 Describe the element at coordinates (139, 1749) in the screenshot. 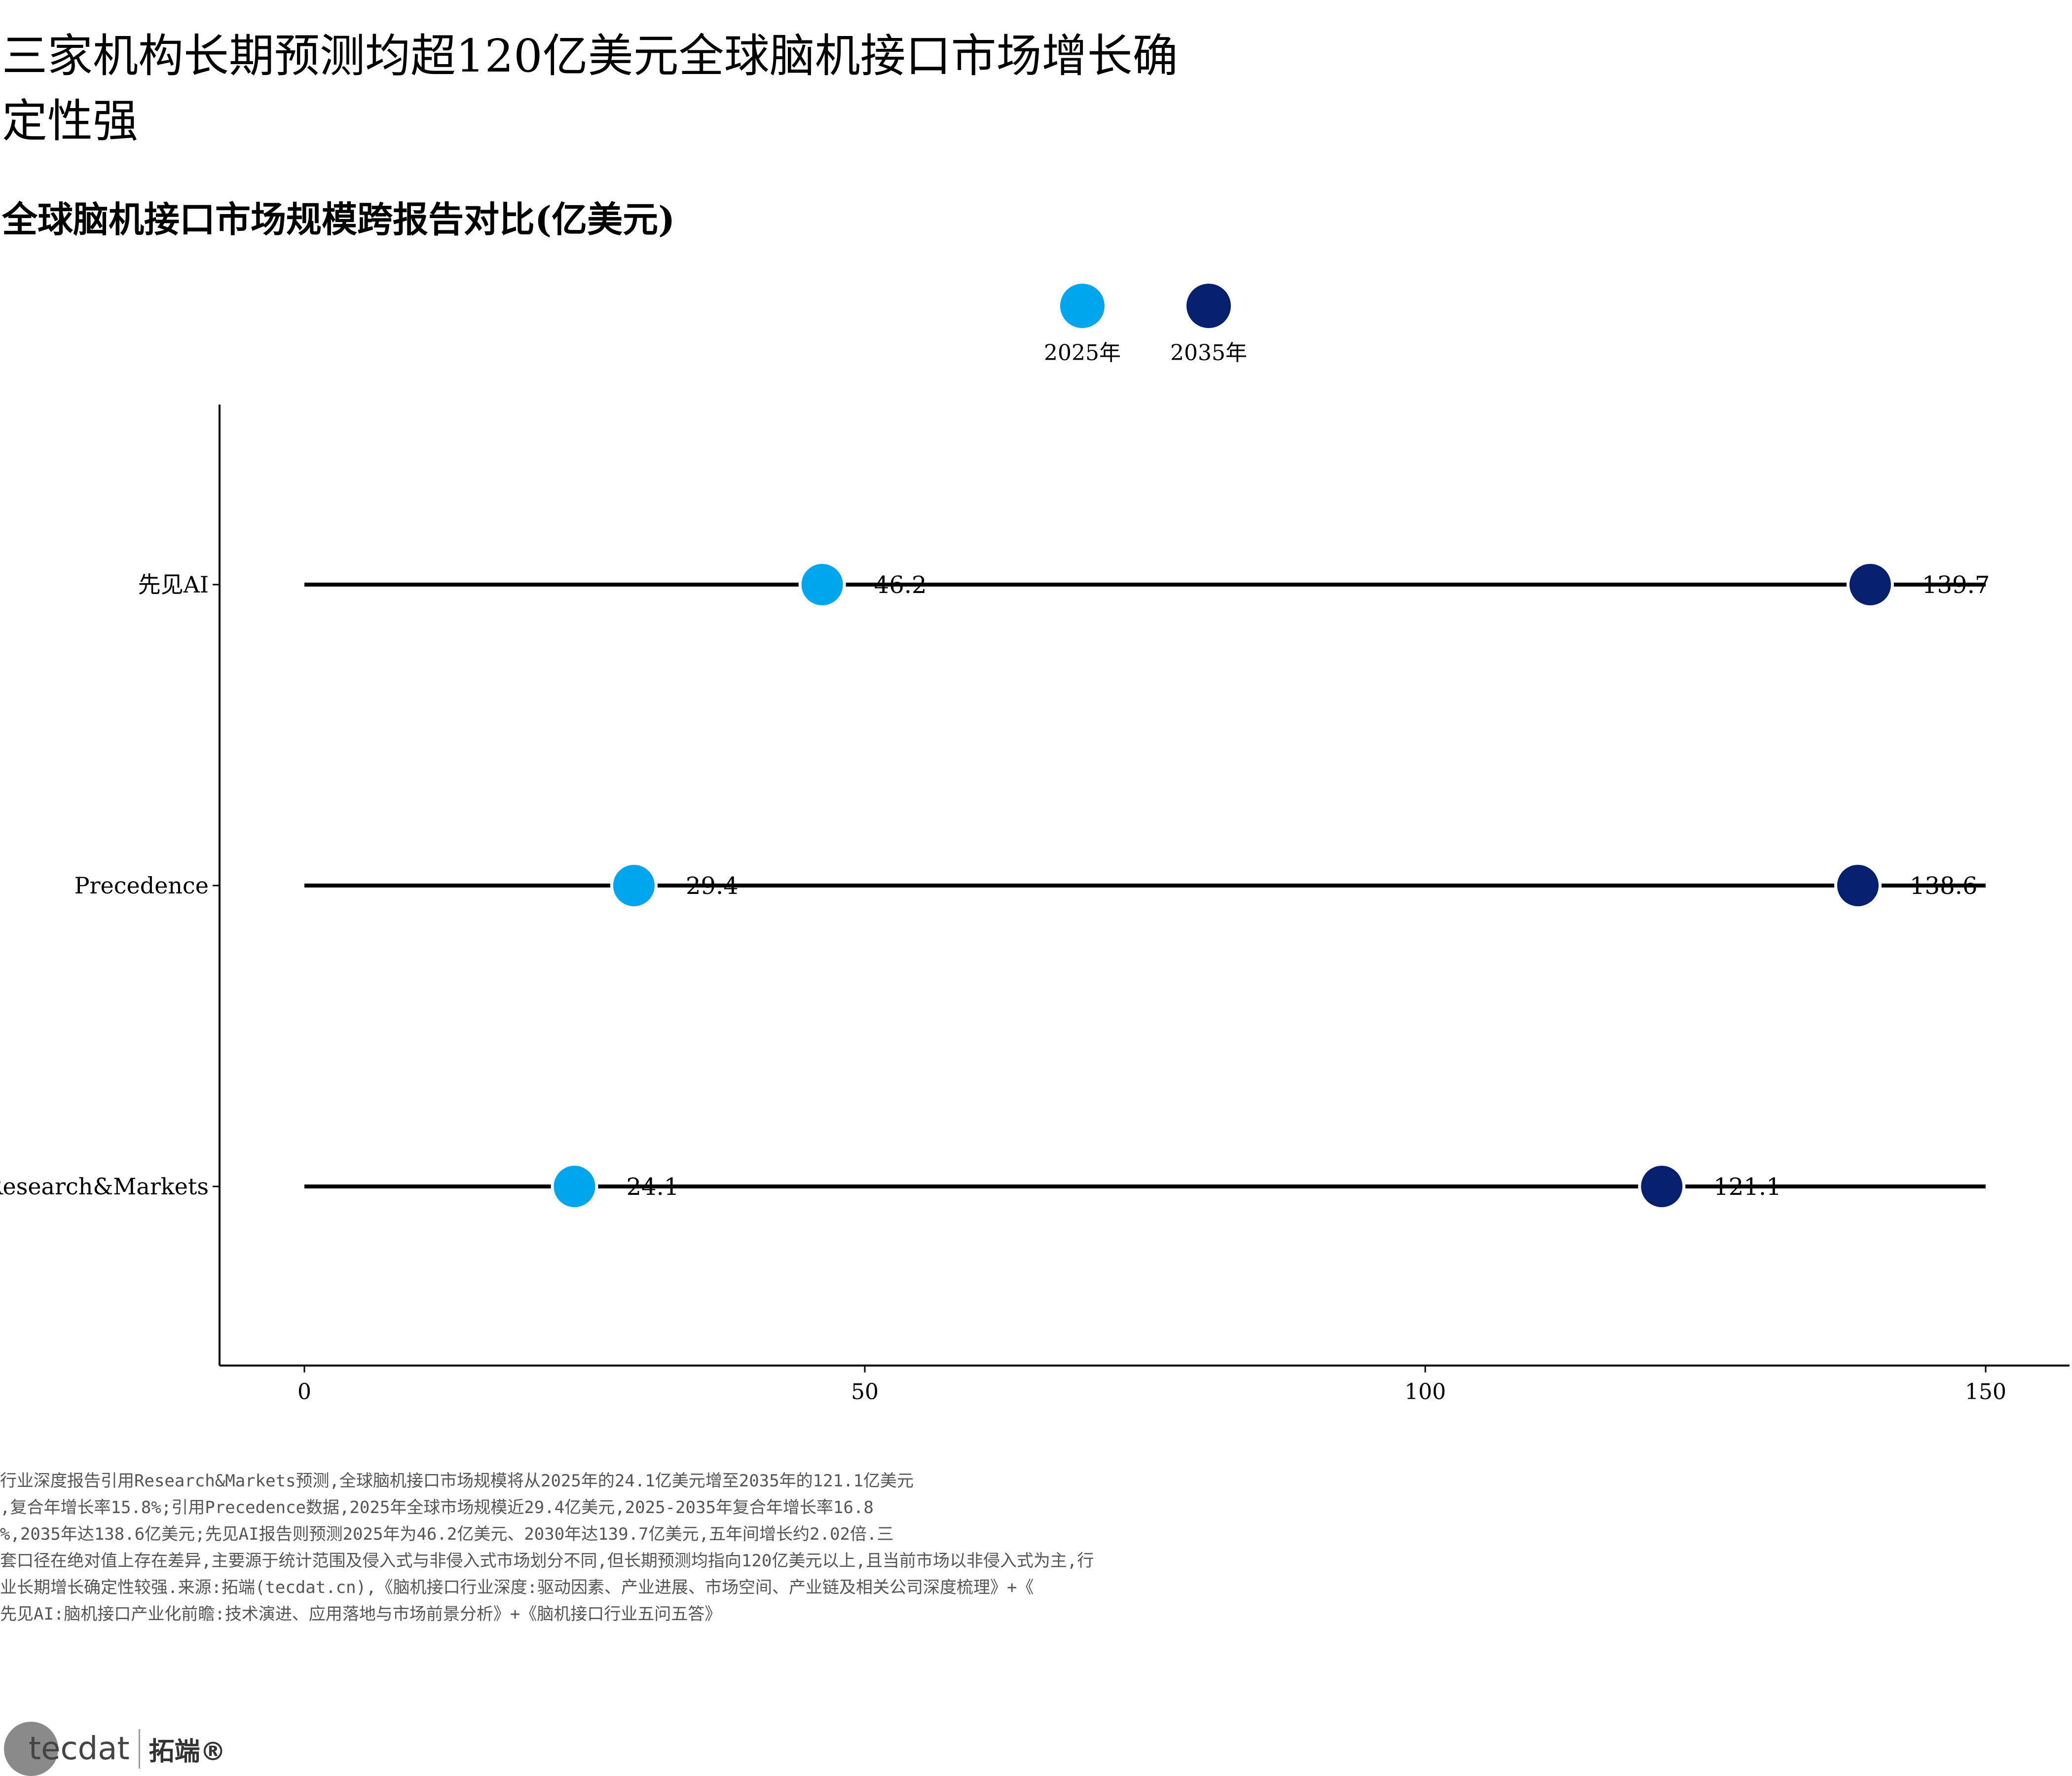

I see `logo-divider` at that location.